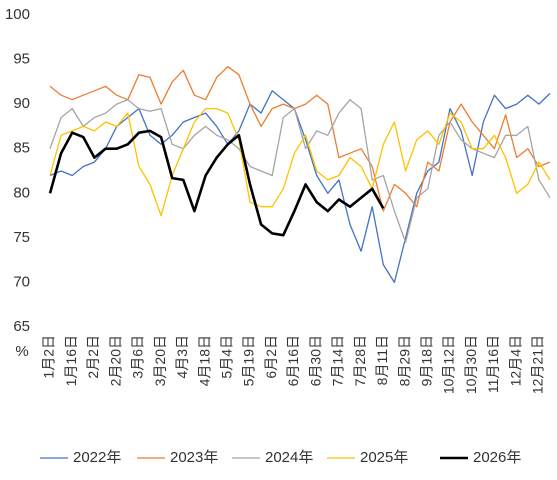 Image resolution: width=557 pixels, height=480 pixels. I want to click on x-tick-label: 3月20日, so click(160, 360).